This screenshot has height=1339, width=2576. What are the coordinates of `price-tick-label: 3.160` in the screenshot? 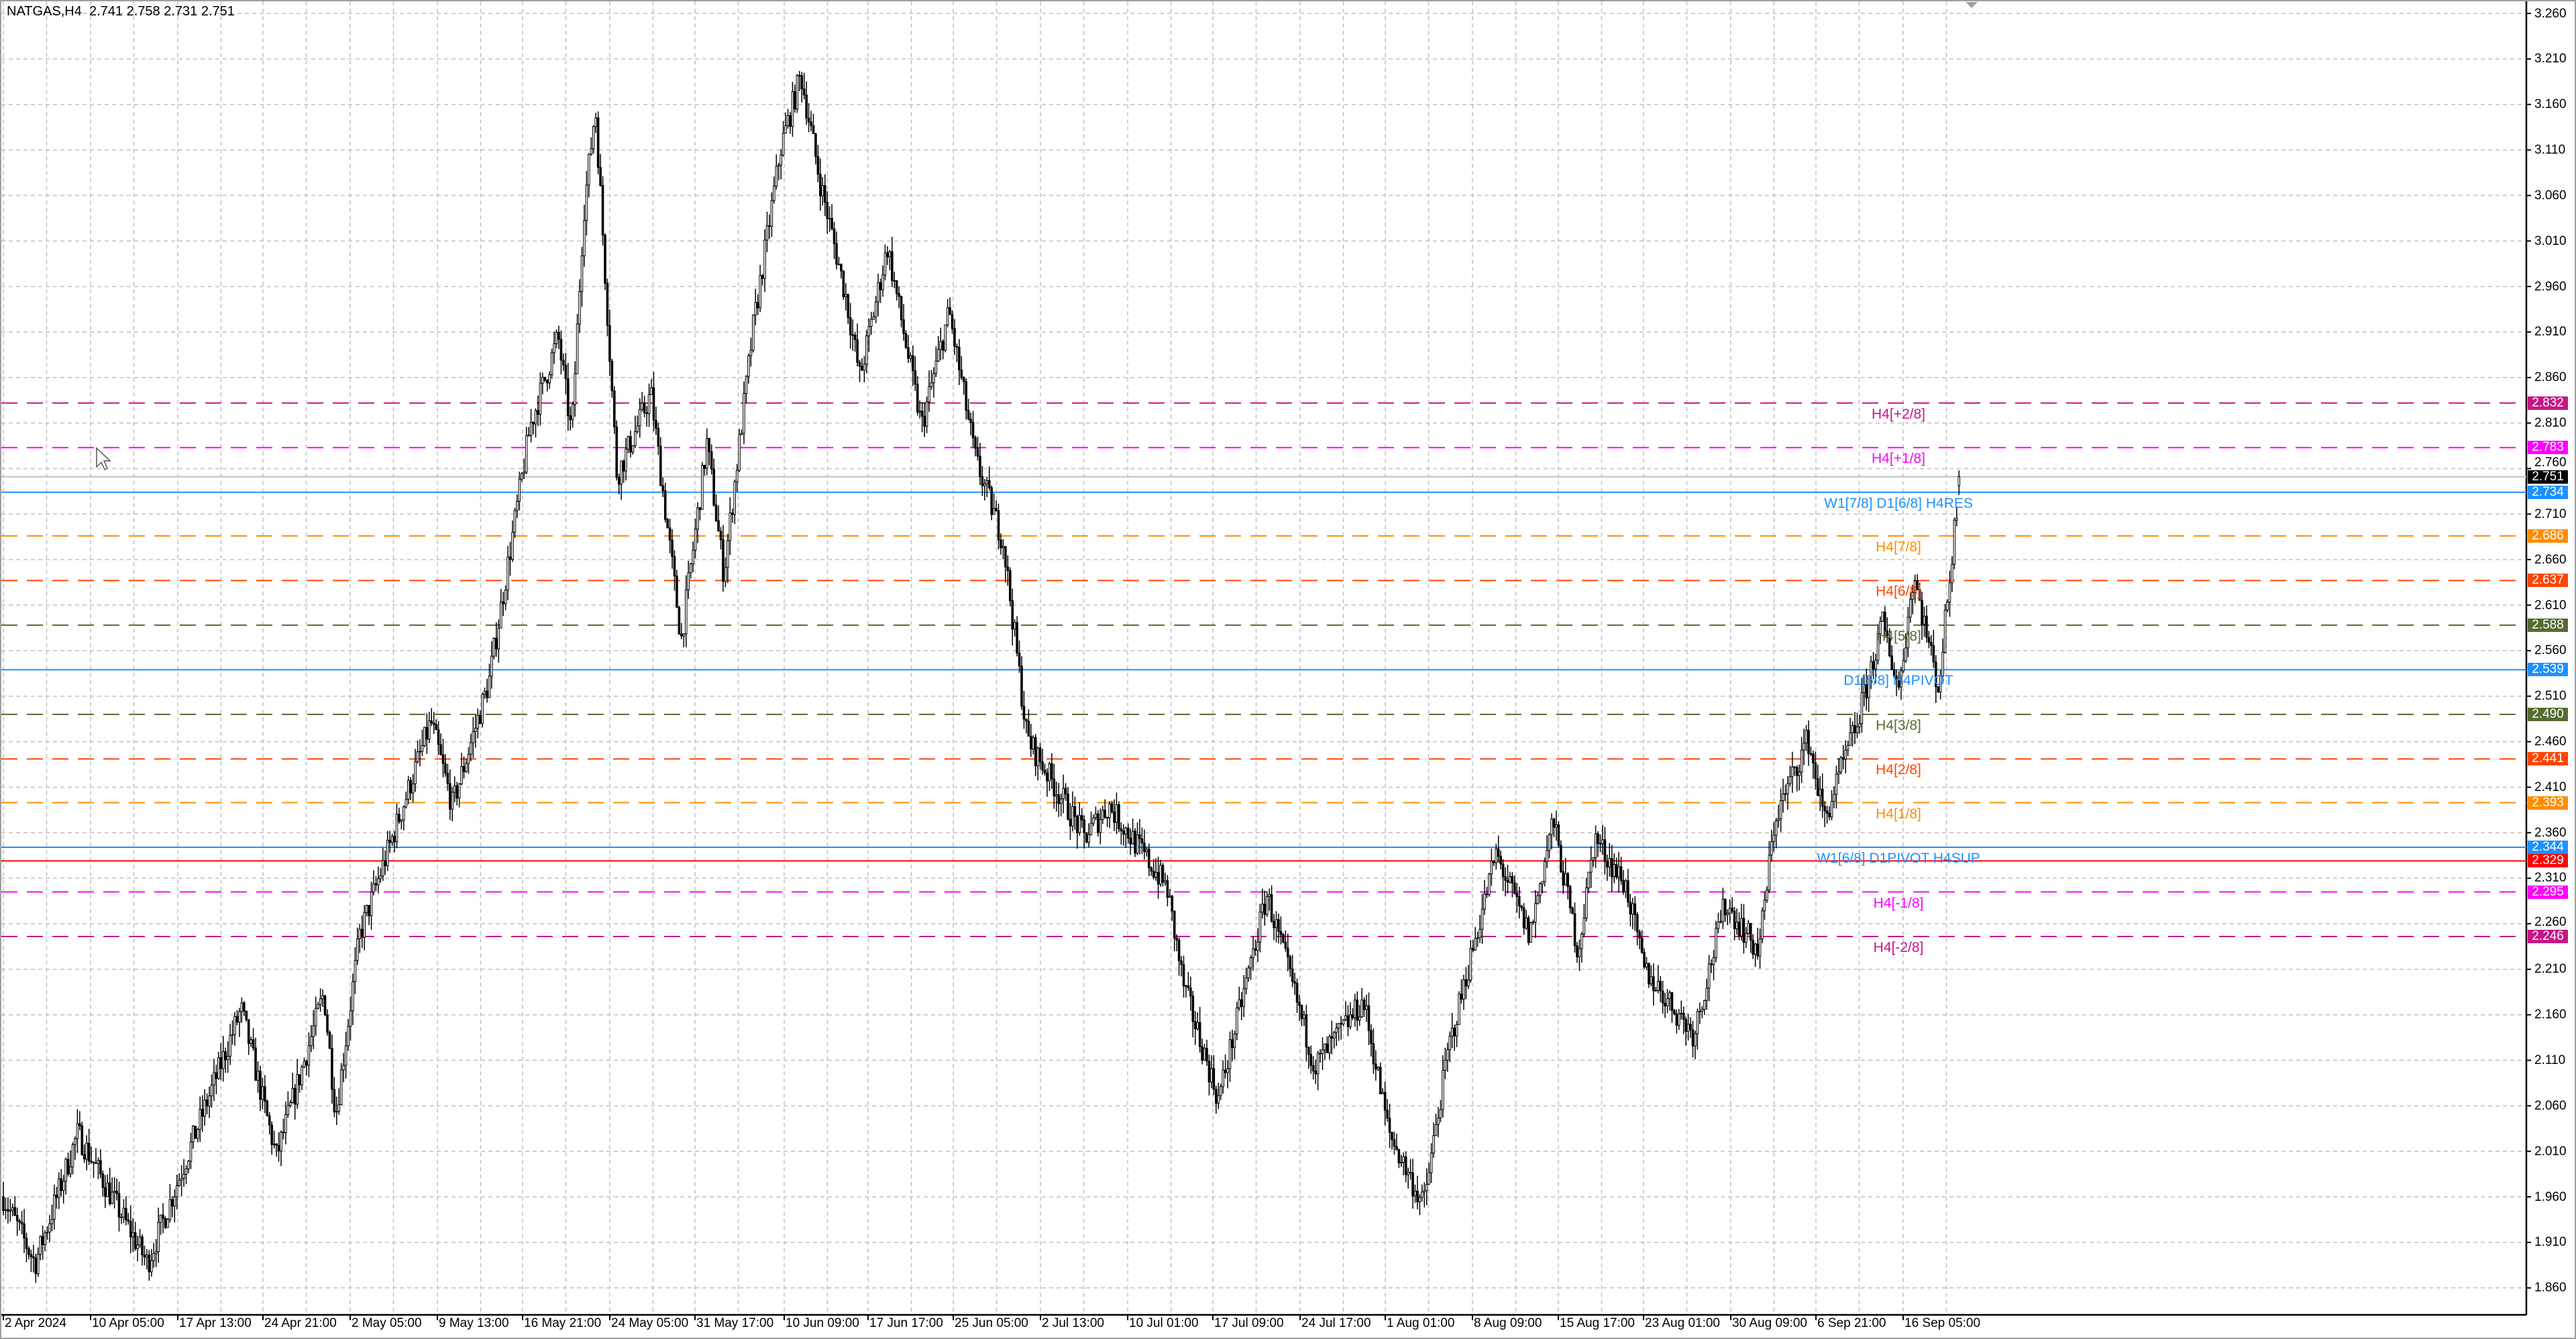 It's located at (2550, 104).